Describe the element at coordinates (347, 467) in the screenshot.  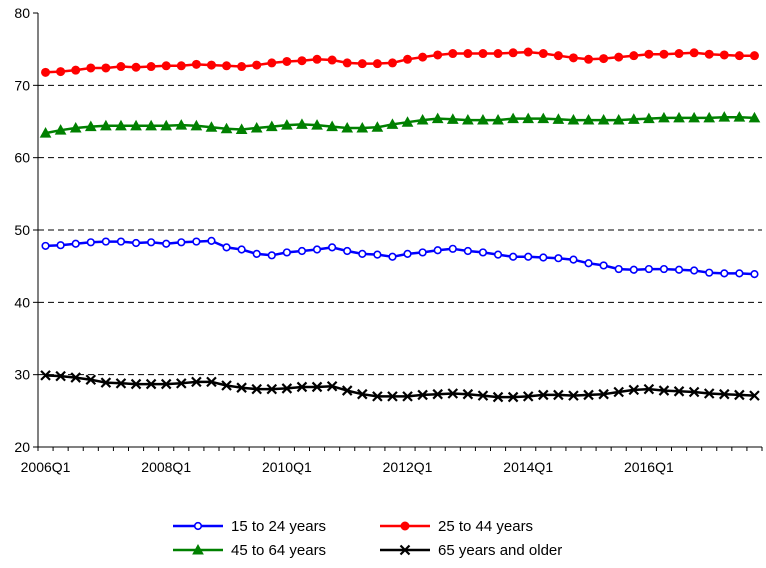
I see `x-tick-labels: 2006Q1 2008Q1 2010Q1 2012Q1 2014Q1 2016Q1` at that location.